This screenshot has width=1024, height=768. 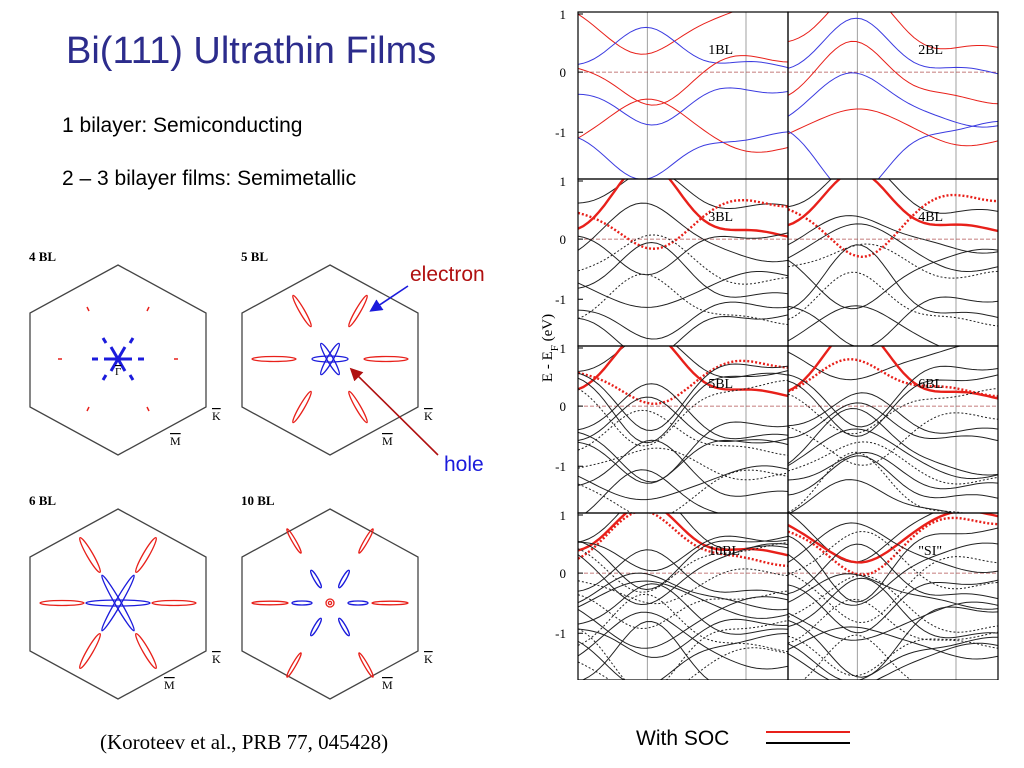 I want to click on panel-label-10bl: 10 BL, so click(x=258, y=500).